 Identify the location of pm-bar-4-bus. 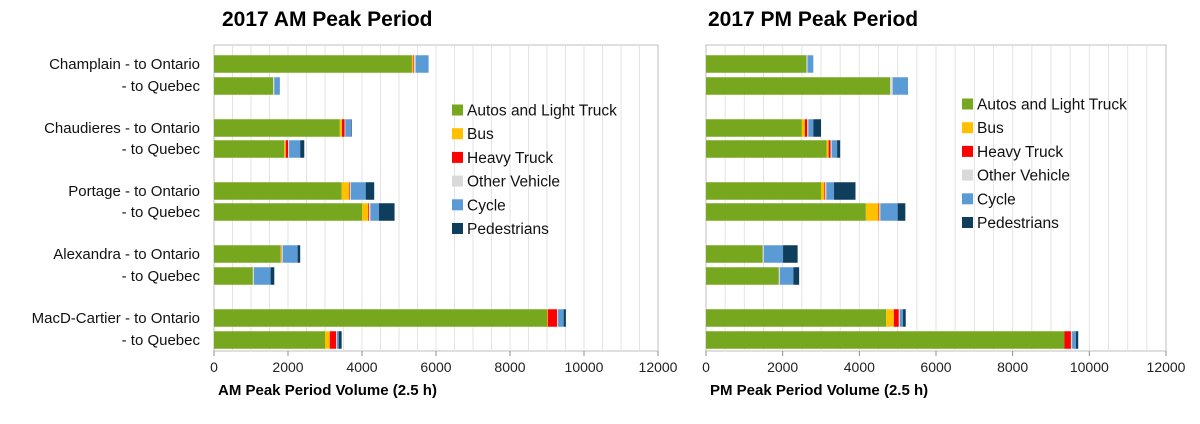
(828, 149).